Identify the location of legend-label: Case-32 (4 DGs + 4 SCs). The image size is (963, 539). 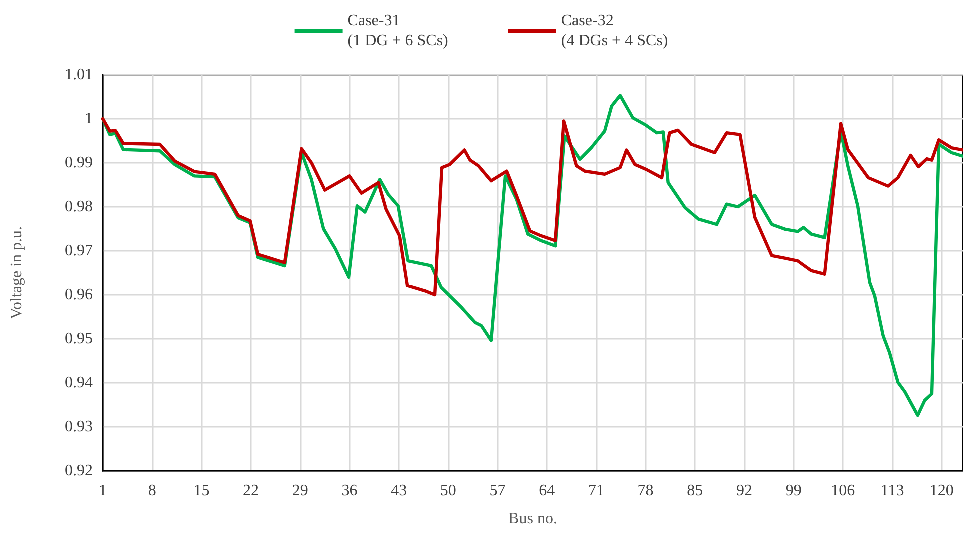
(614, 31).